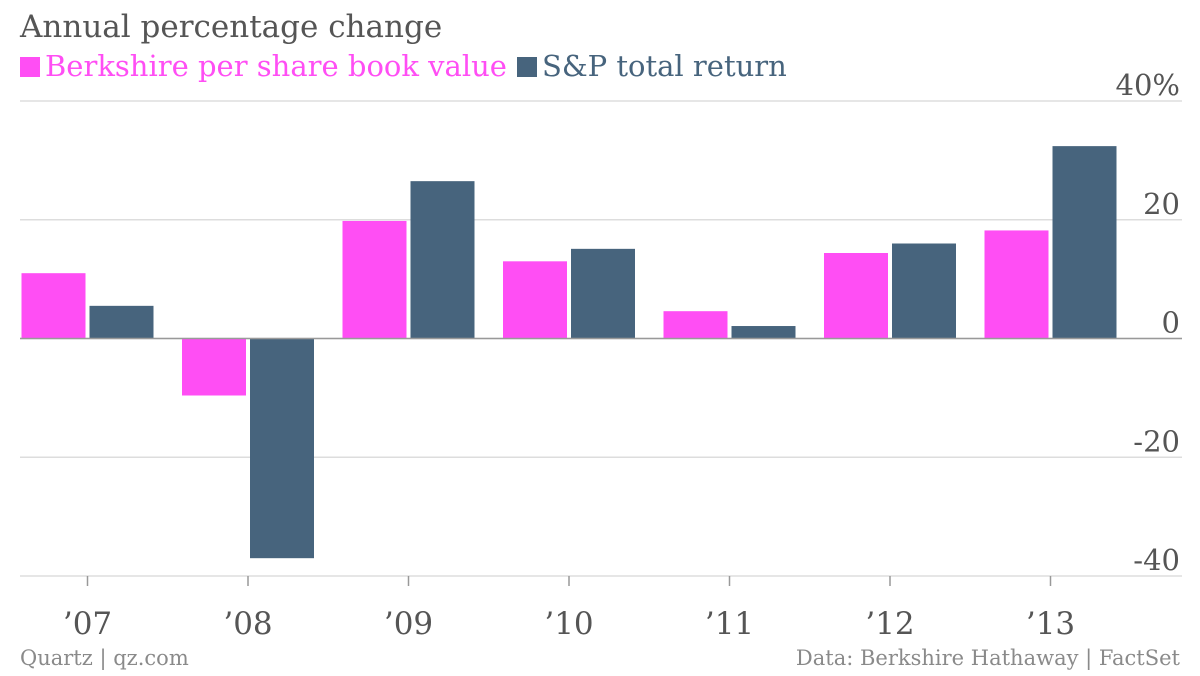 This screenshot has width=1200, height=676. What do you see at coordinates (408, 624) in the screenshot?
I see `x-tick-label: ’09` at bounding box center [408, 624].